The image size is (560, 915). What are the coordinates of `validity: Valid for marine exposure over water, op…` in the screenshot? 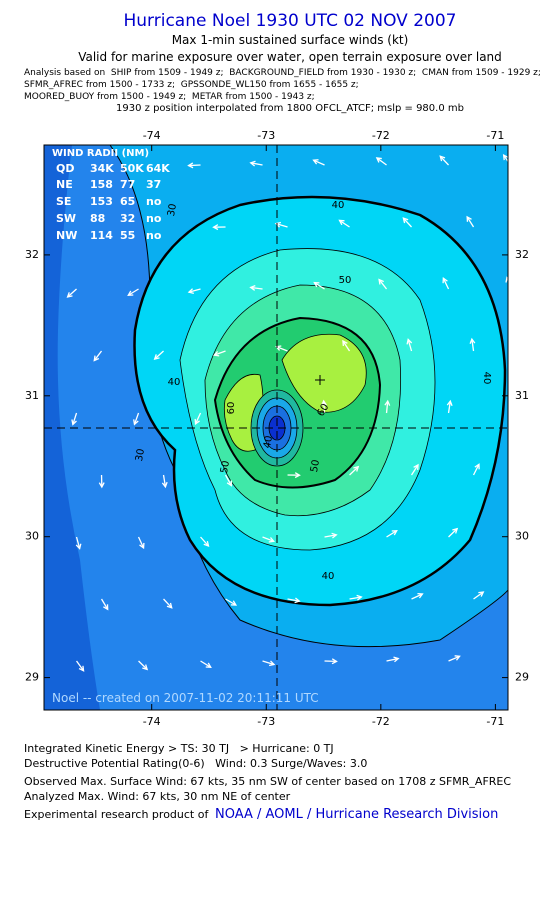 It's located at (290, 57).